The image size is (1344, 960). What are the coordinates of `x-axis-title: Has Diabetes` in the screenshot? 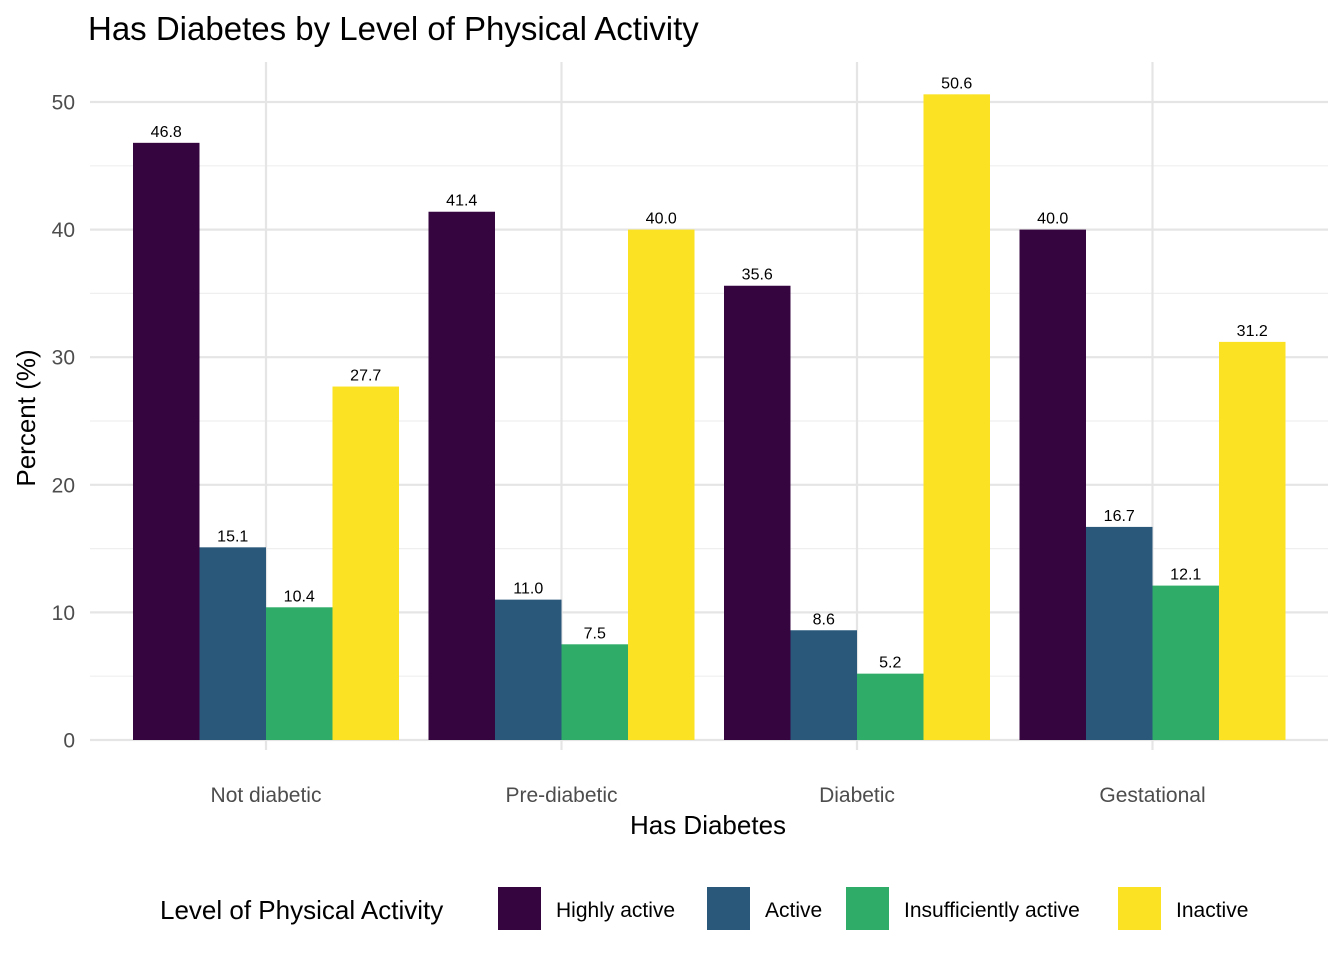 It's located at (708, 825).